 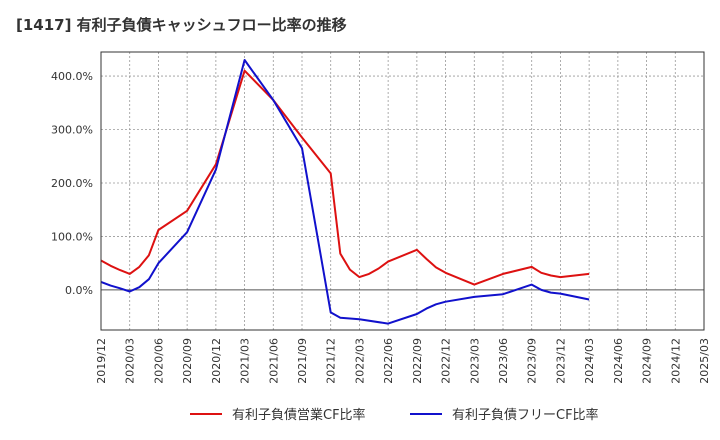 I want to click on x-tick-label: 2020/03, so click(x=130, y=361).